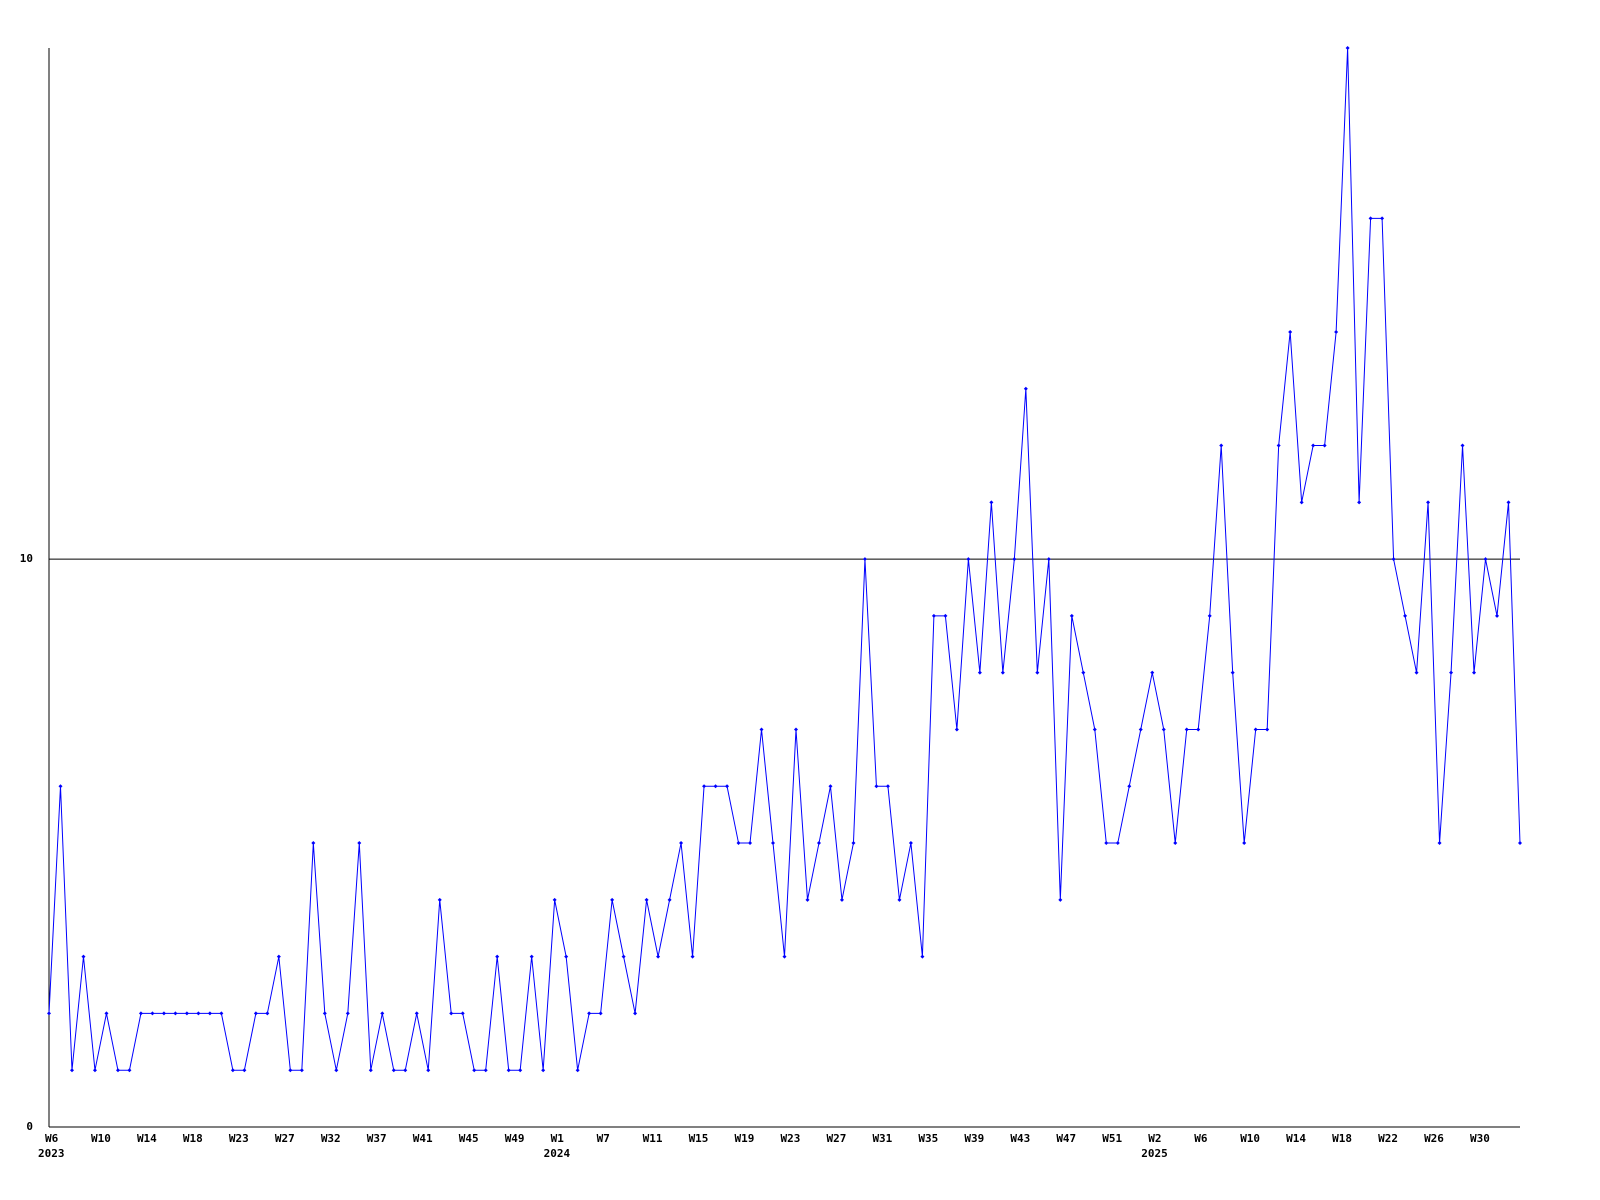 The height and width of the screenshot is (1200, 1600). What do you see at coordinates (1388, 1138) in the screenshot?
I see `x-tick-label: W22` at bounding box center [1388, 1138].